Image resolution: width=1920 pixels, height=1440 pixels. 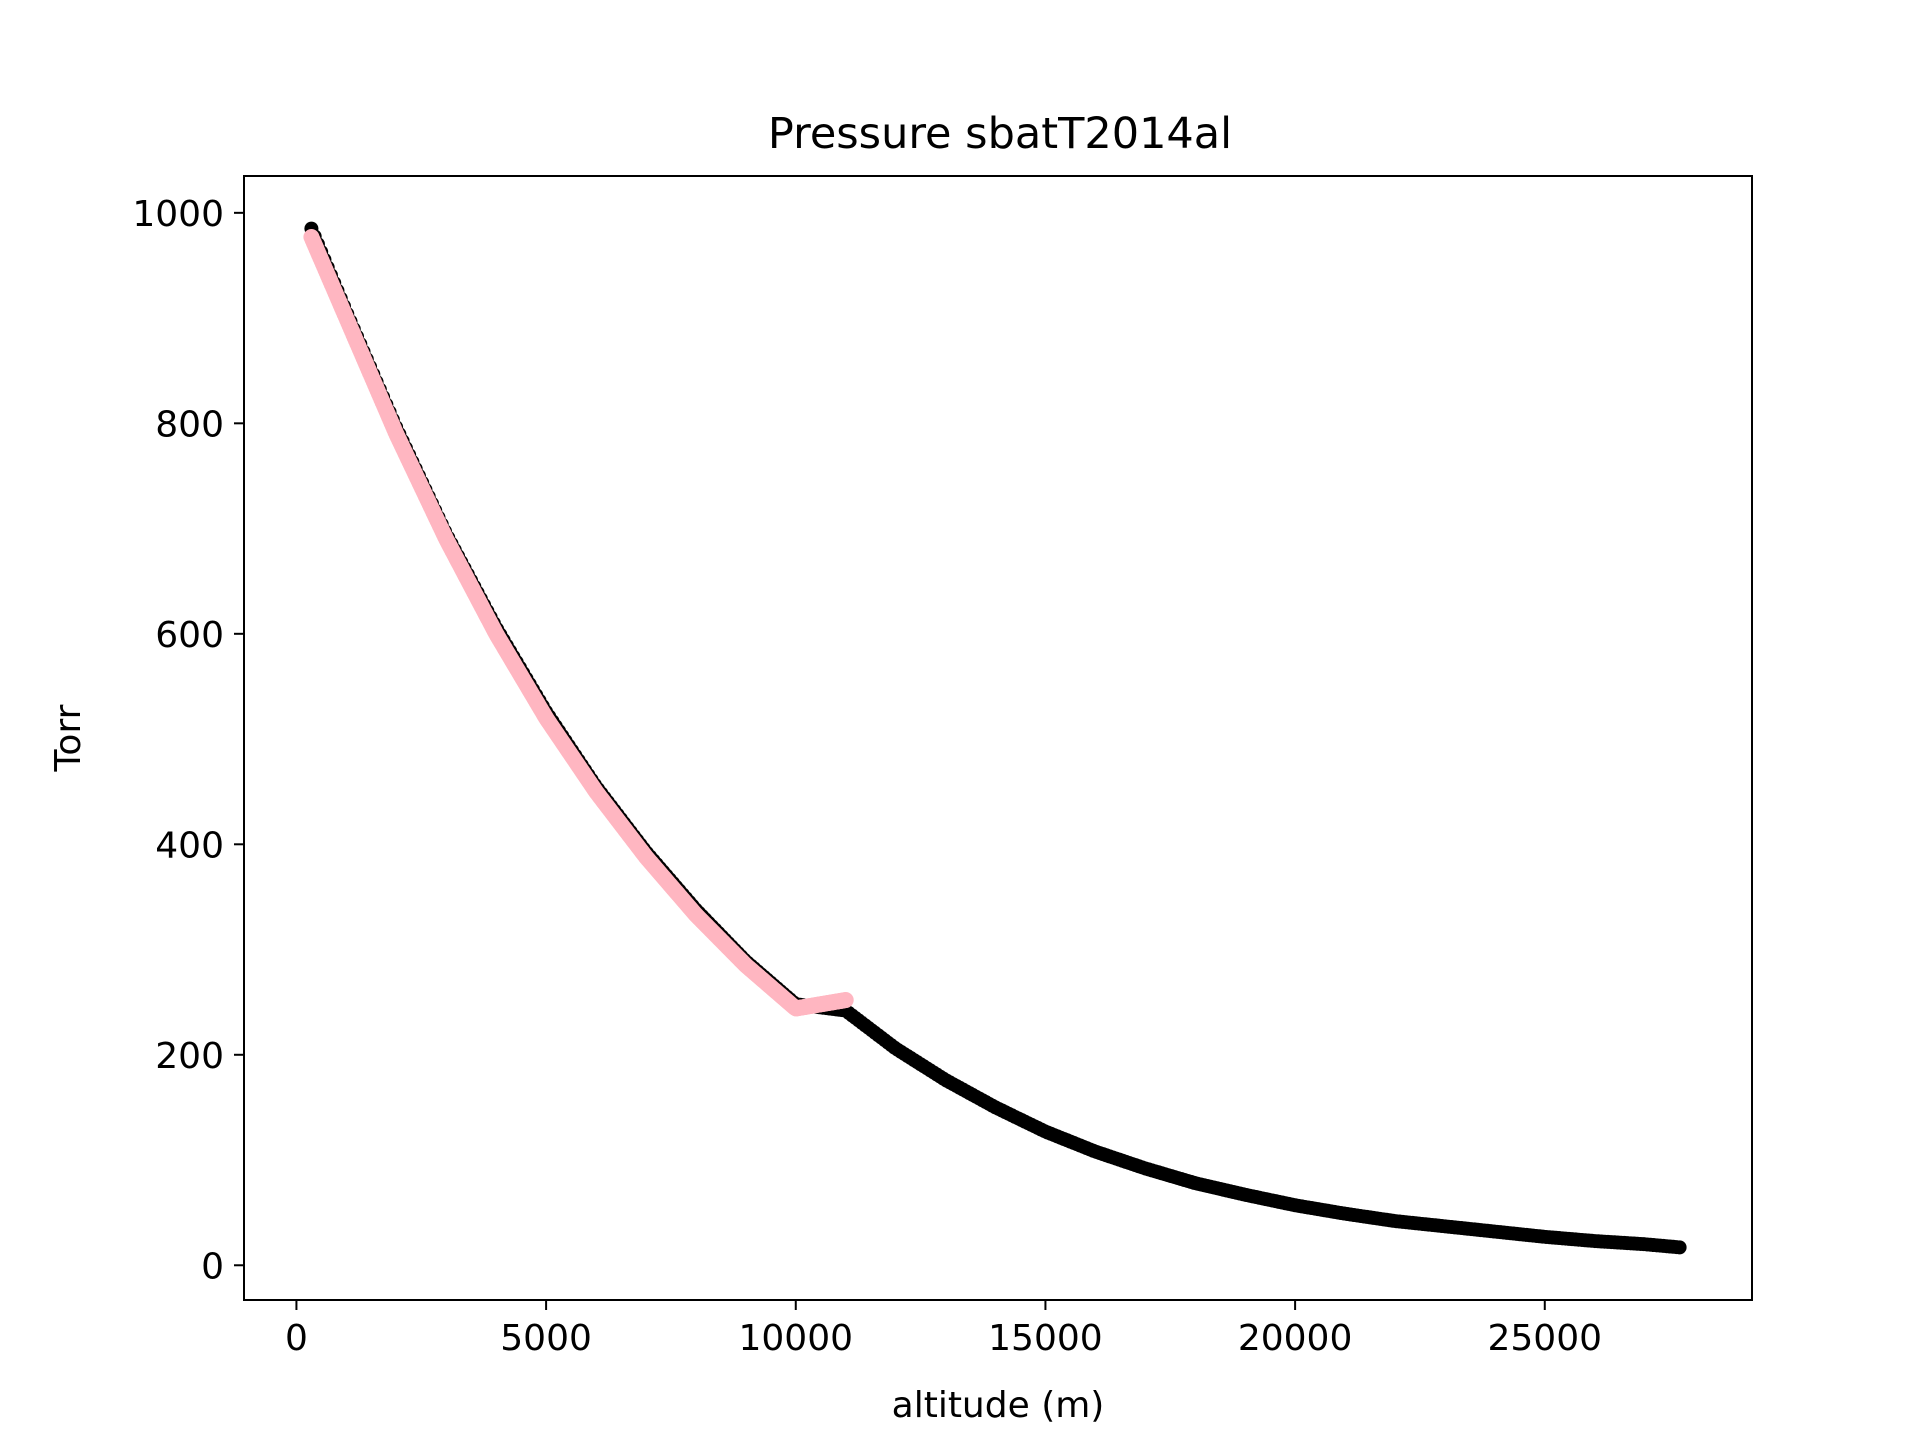 What do you see at coordinates (296, 1338) in the screenshot?
I see `x-tick-label: 0` at bounding box center [296, 1338].